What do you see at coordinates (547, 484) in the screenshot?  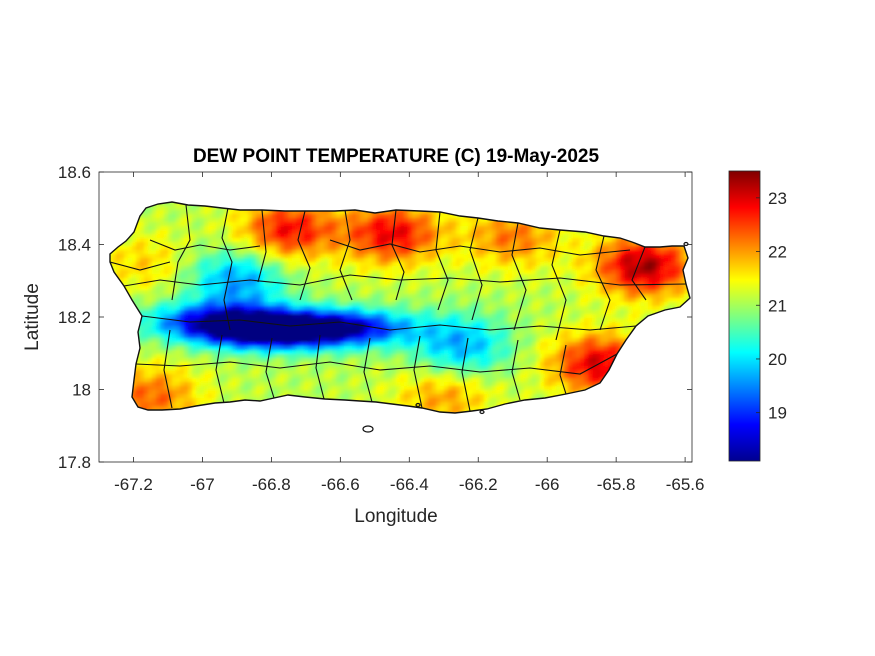 I see `x-tick-label: -66` at bounding box center [547, 484].